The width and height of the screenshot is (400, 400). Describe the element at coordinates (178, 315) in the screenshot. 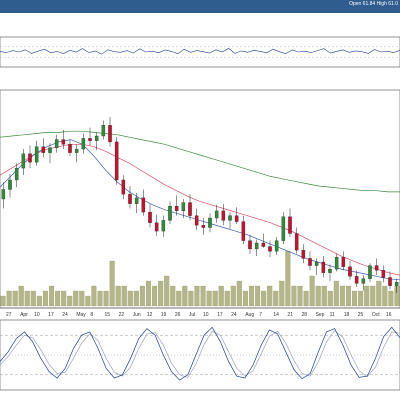

I see `date-tick-label: 26` at that location.